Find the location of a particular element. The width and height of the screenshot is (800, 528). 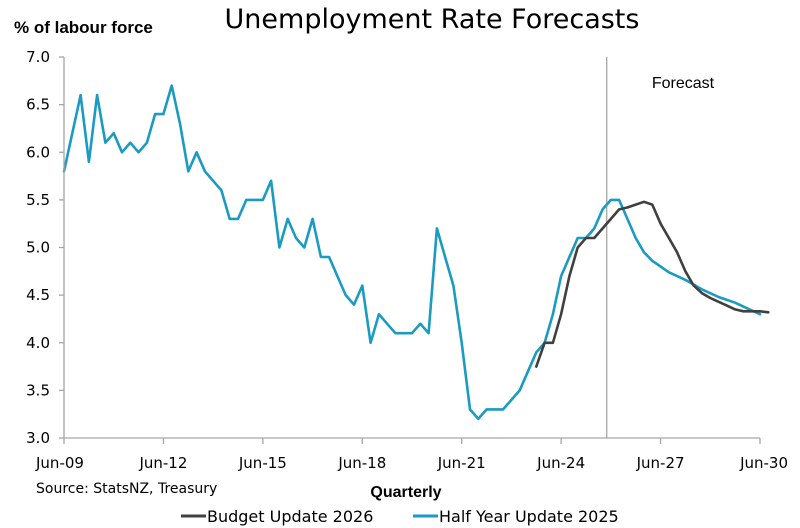

legend: Budget Update 2026 Half Year Update 2025 is located at coordinates (400, 516).